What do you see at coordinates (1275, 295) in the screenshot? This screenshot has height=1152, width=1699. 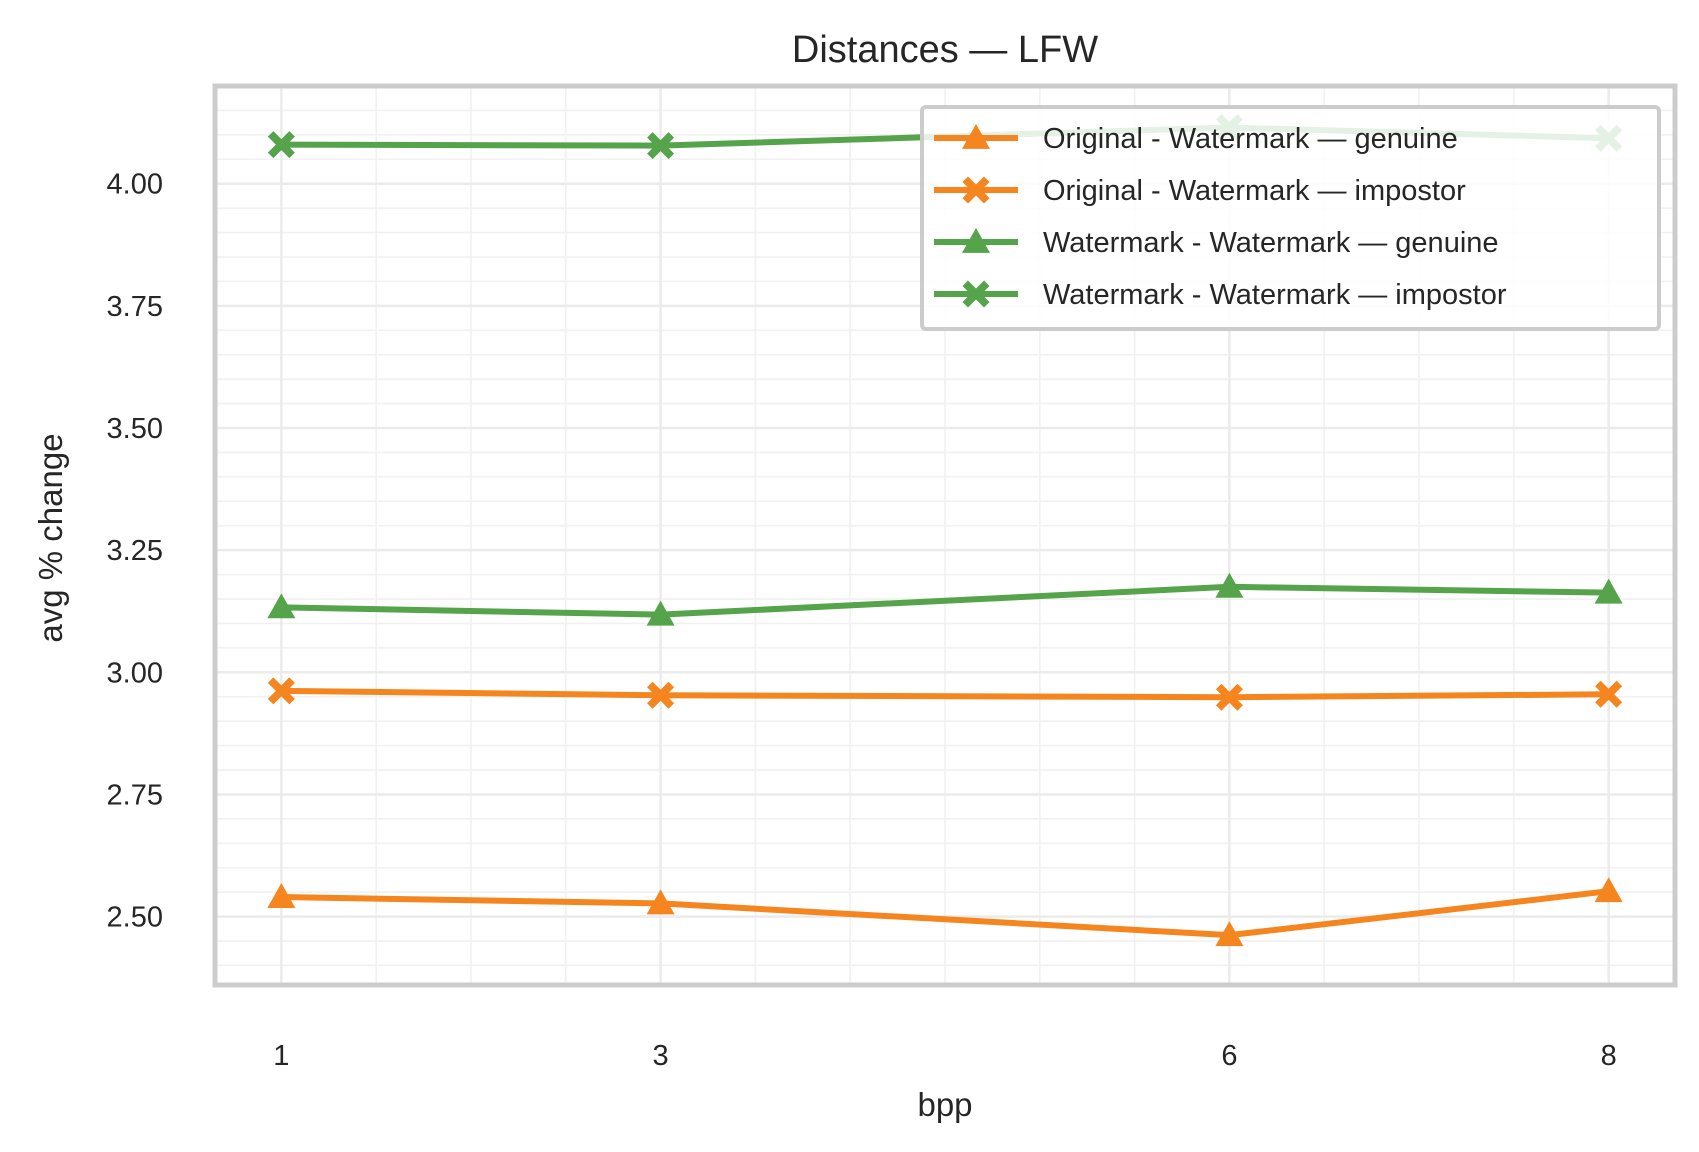 I see `legend-label: Watermark - Watermark — impostor` at bounding box center [1275, 295].